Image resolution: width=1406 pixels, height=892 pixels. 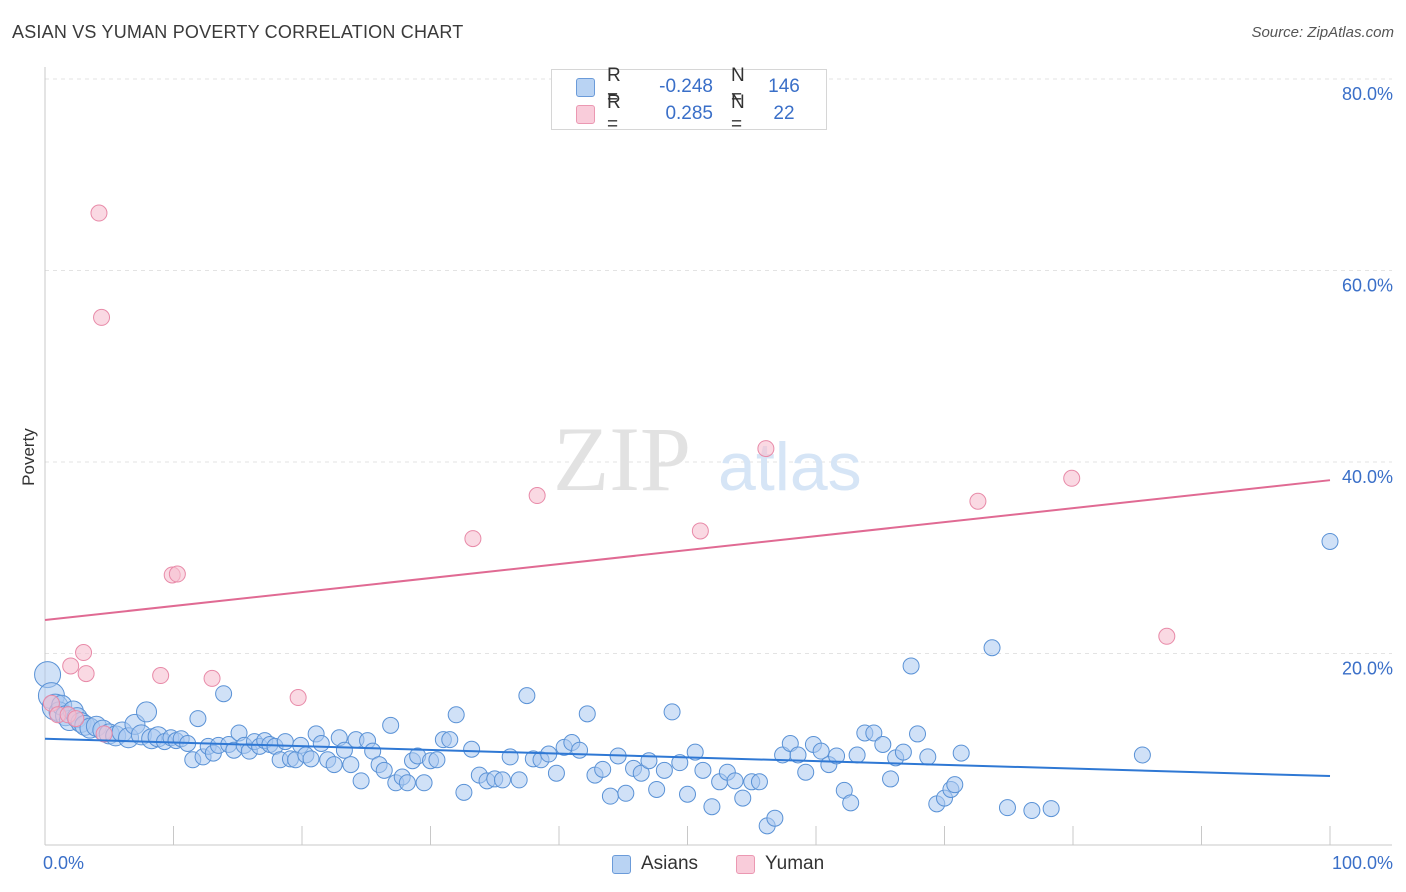 What do you see at coordinates (238, 32) in the screenshot?
I see `chart-title: ASIAN VS YUMAN POVERTY CORRELATION CHART` at bounding box center [238, 32].